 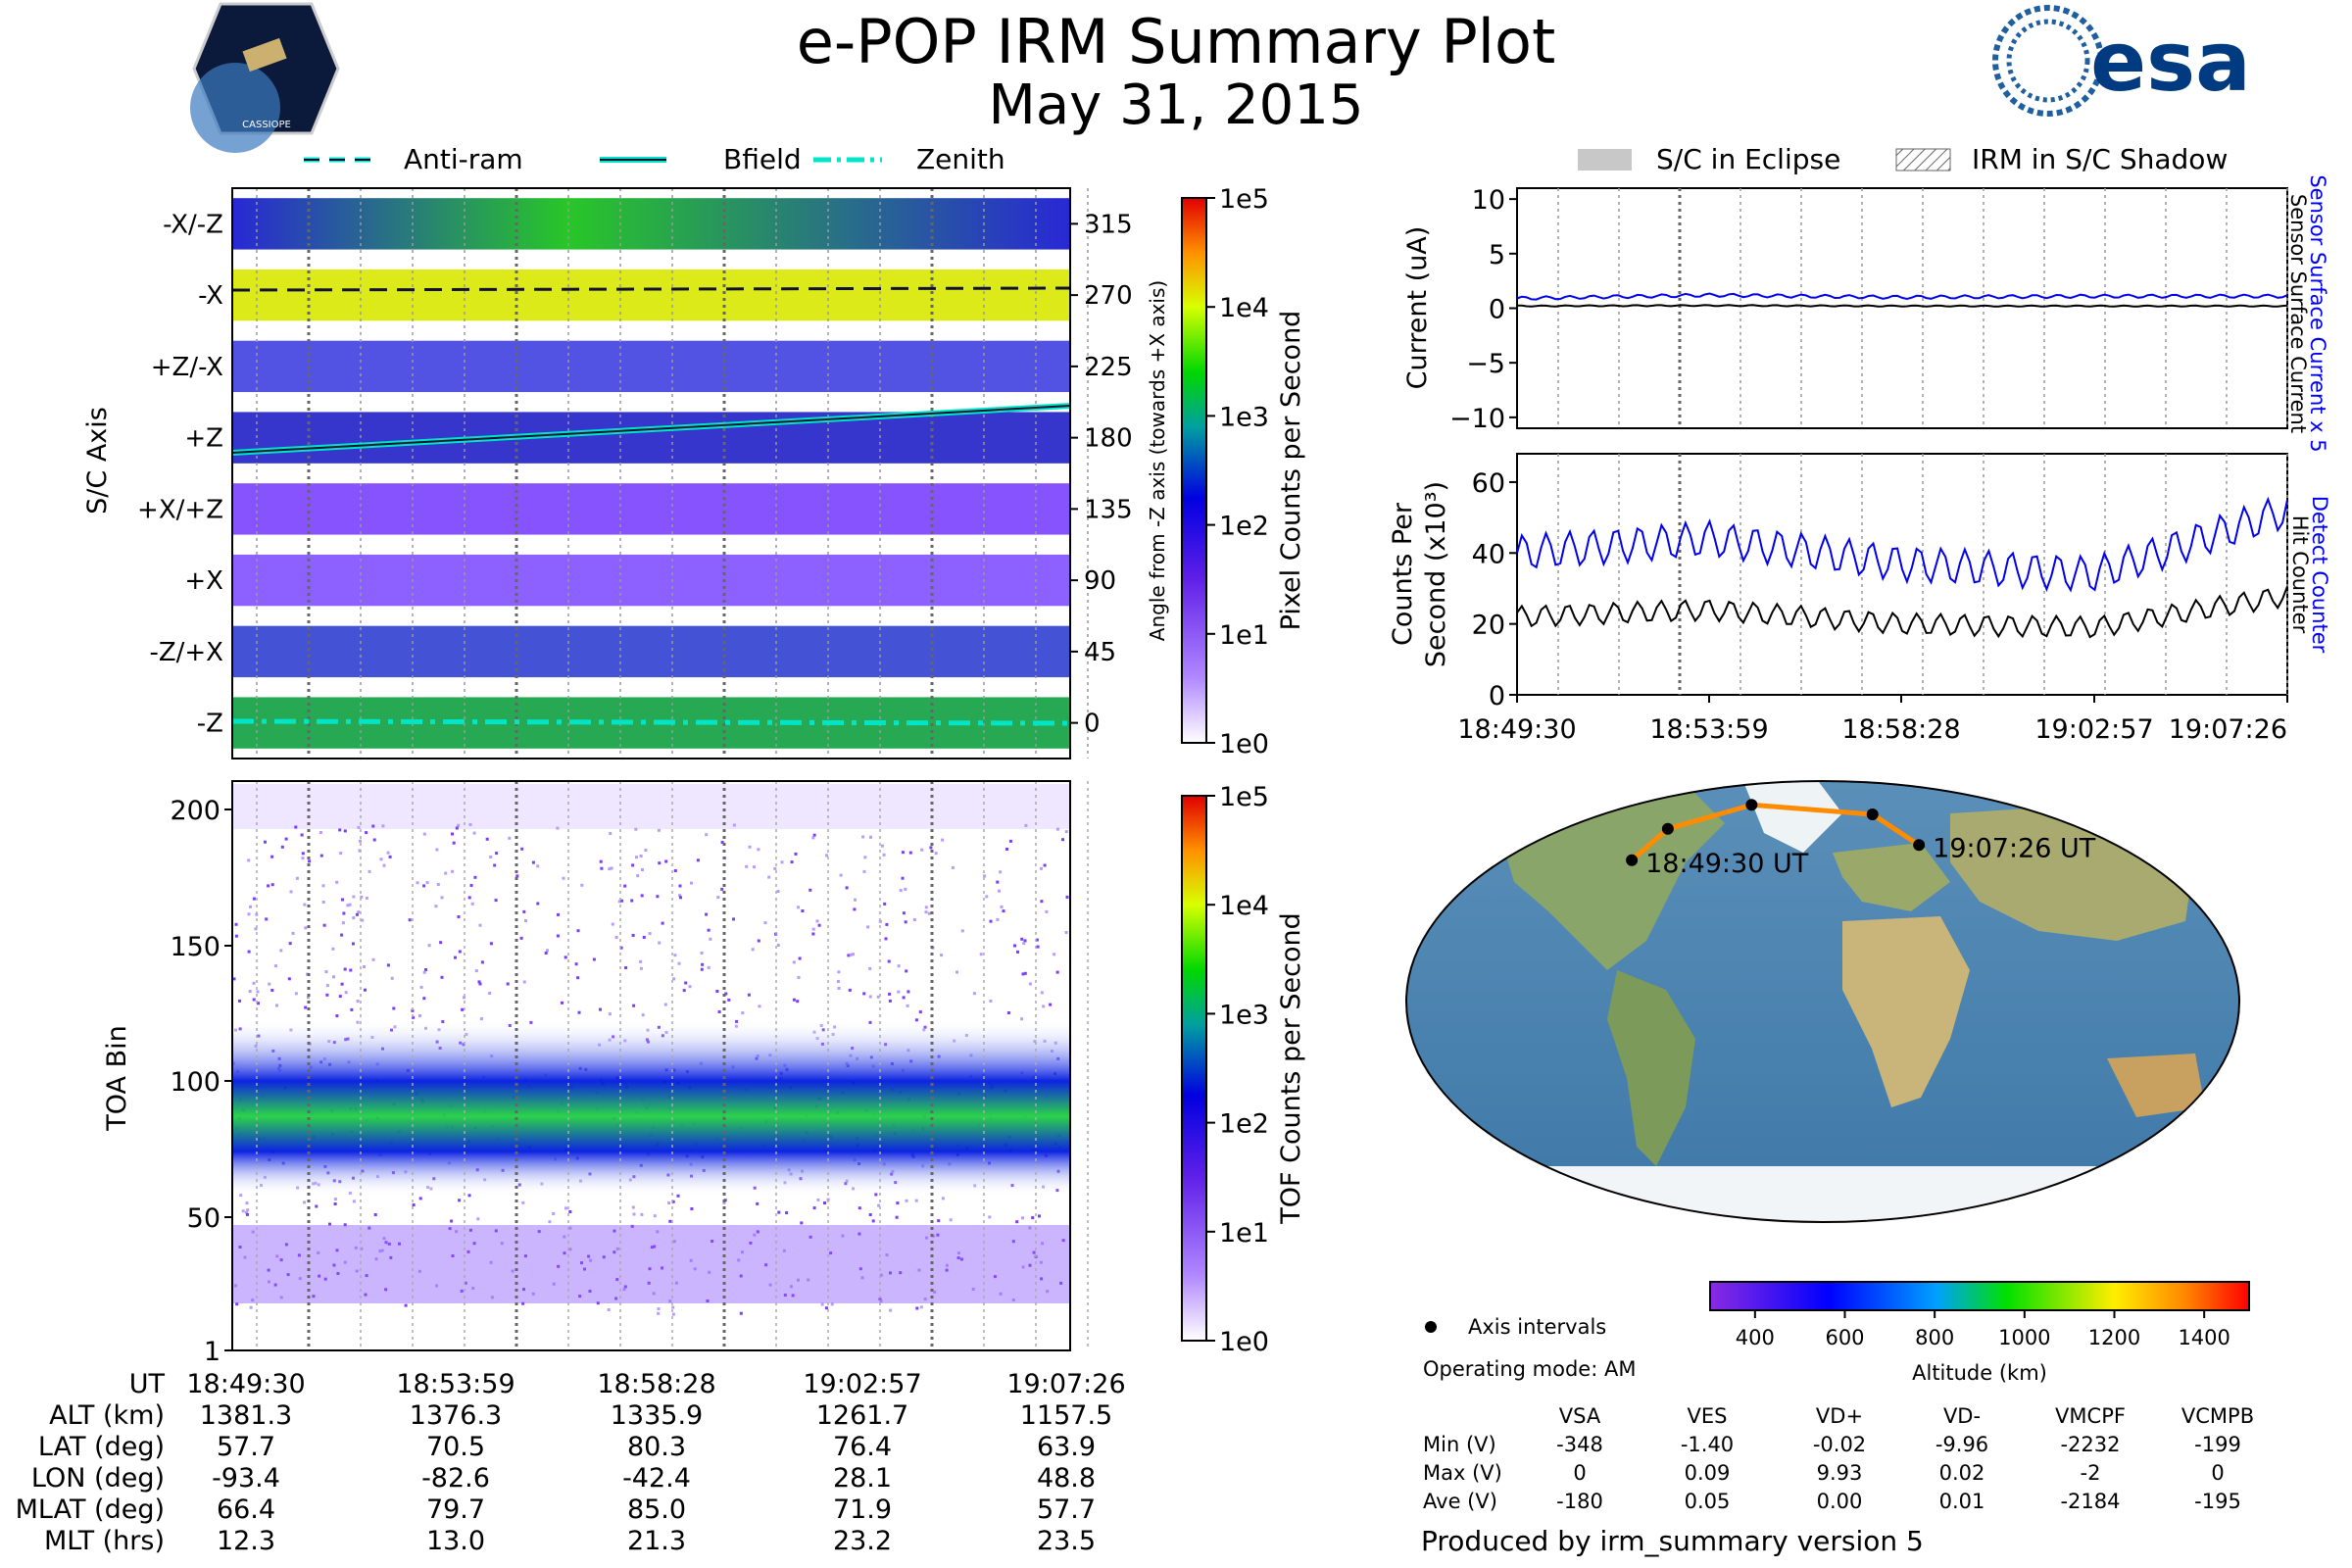 What do you see at coordinates (2204, 1337) in the screenshot?
I see `altitude-tick-label: 1400` at bounding box center [2204, 1337].